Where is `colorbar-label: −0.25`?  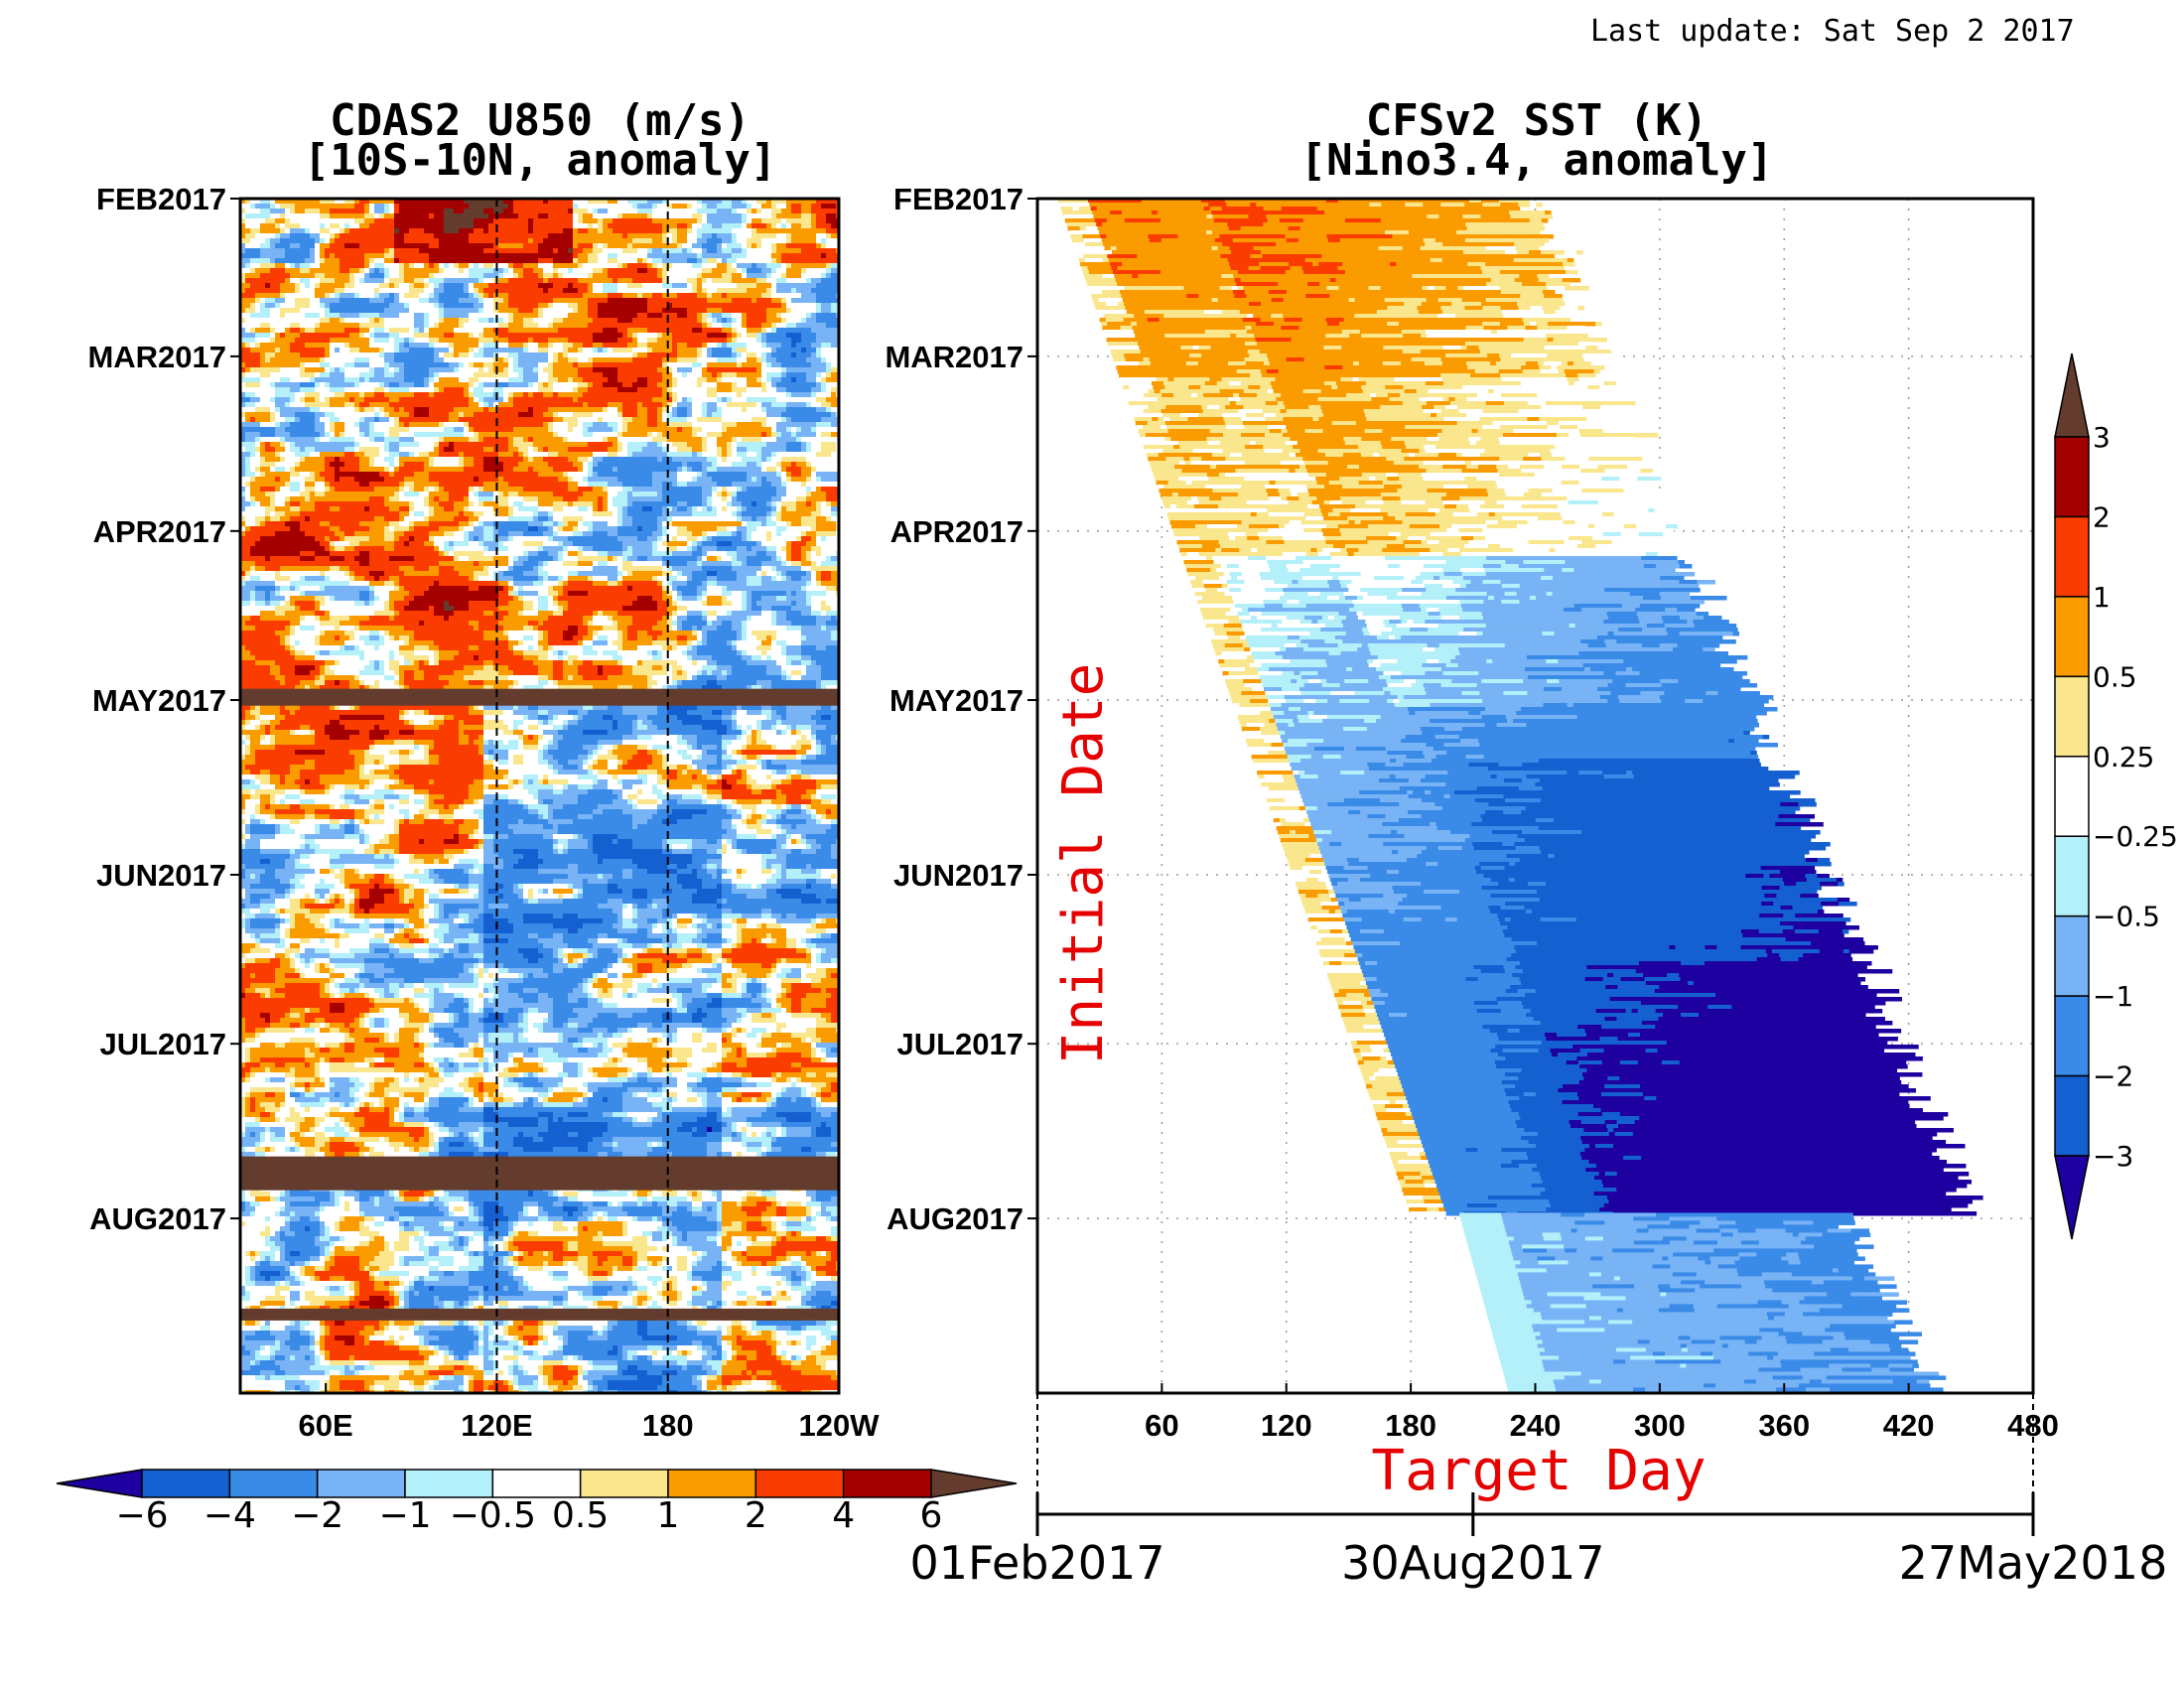
colorbar-label: −0.25 is located at coordinates (2135, 836).